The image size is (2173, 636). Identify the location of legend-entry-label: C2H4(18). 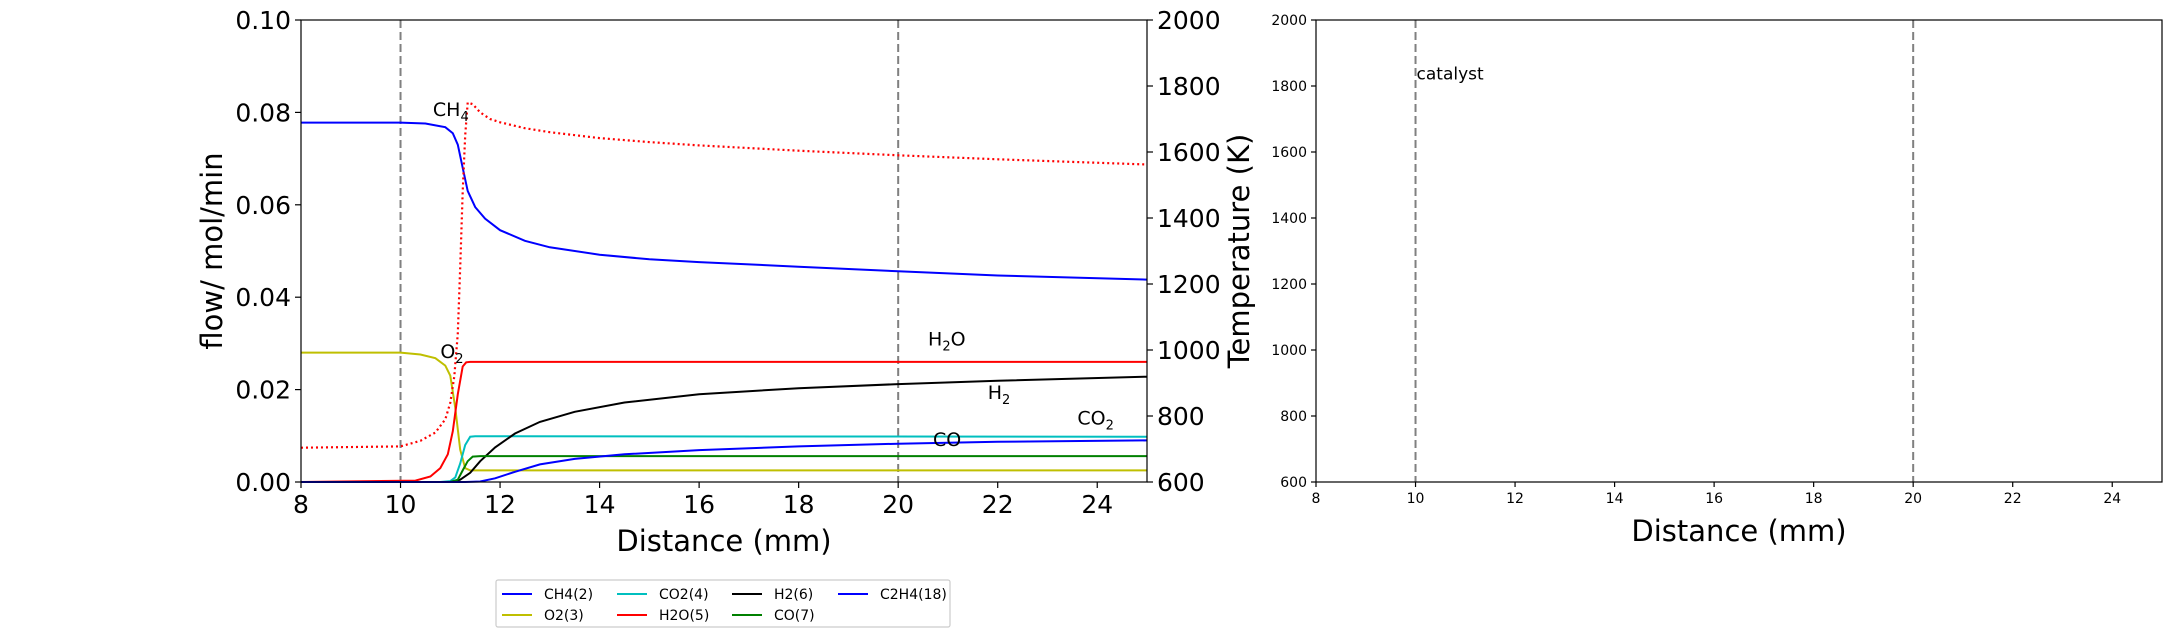
(913, 595).